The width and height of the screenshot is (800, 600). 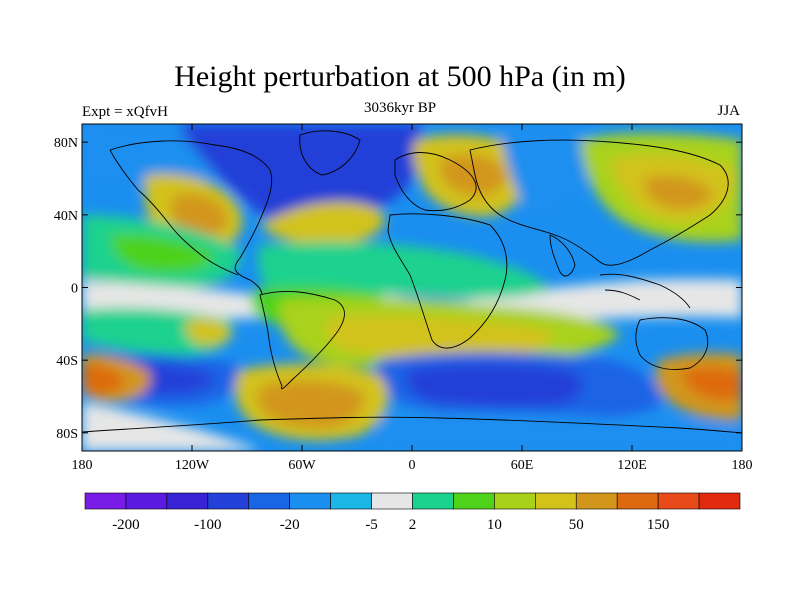 I want to click on field-north-low-blue, so click(x=301, y=174).